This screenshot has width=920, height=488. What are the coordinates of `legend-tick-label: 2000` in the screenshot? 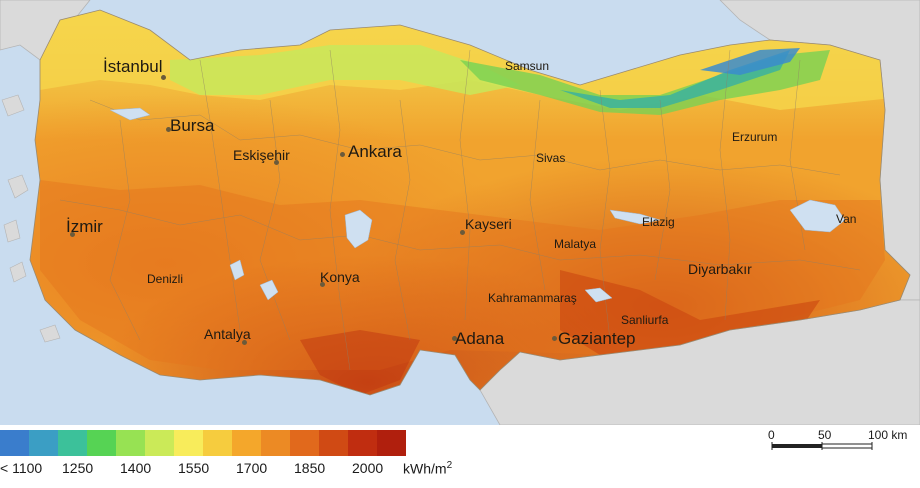 It's located at (368, 468).